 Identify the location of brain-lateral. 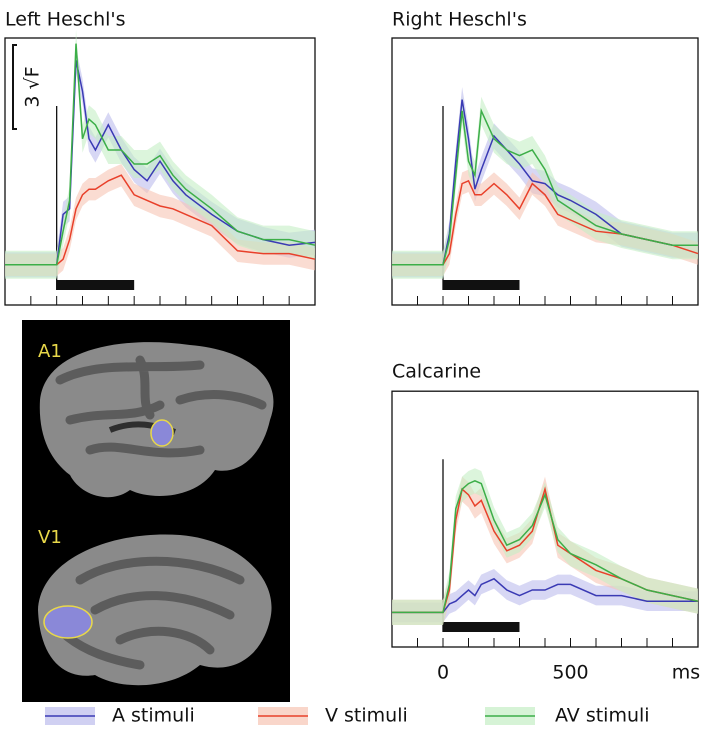
(156, 420).